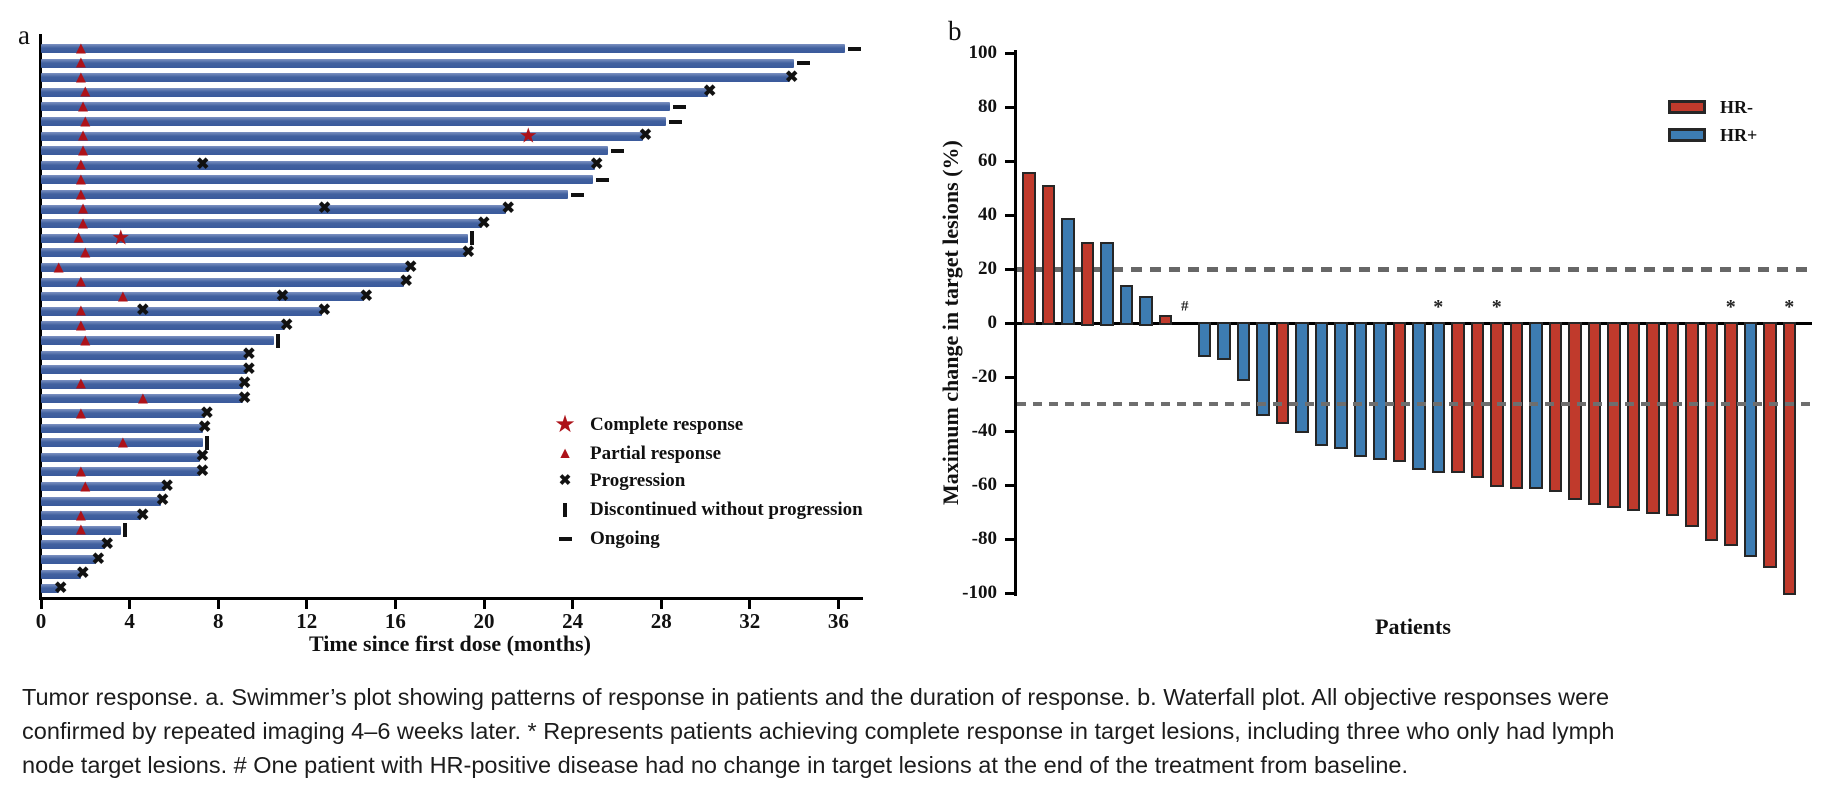 This screenshot has height=803, width=1835. I want to click on waterfall-legend: HR- HR+, so click(1748, 126).